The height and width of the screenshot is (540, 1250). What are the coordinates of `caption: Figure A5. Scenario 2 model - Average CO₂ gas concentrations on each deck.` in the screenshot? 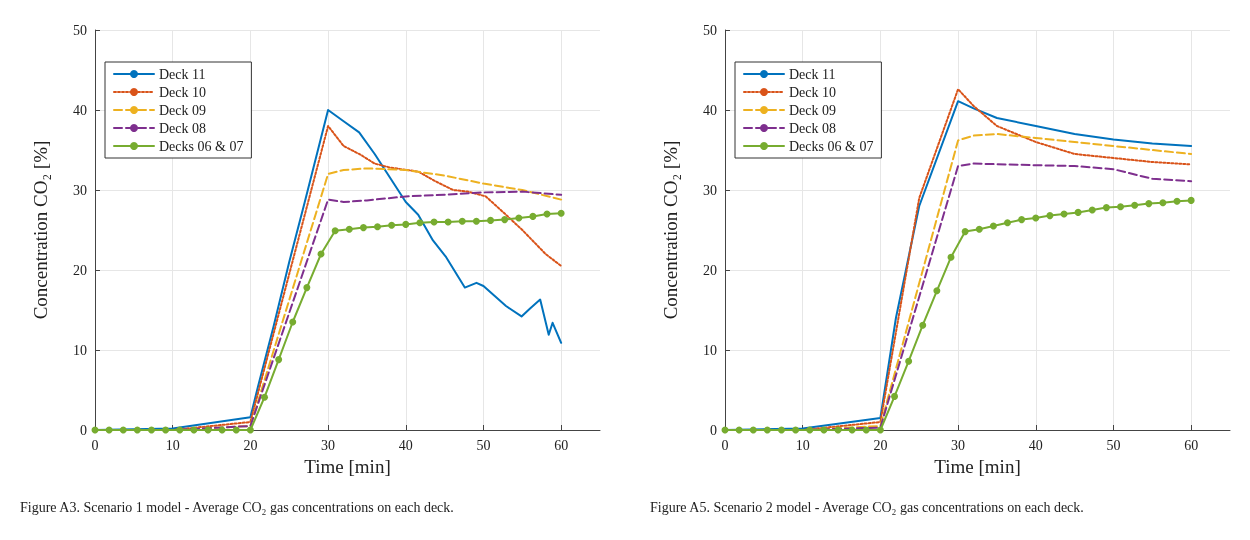 It's located at (867, 507).